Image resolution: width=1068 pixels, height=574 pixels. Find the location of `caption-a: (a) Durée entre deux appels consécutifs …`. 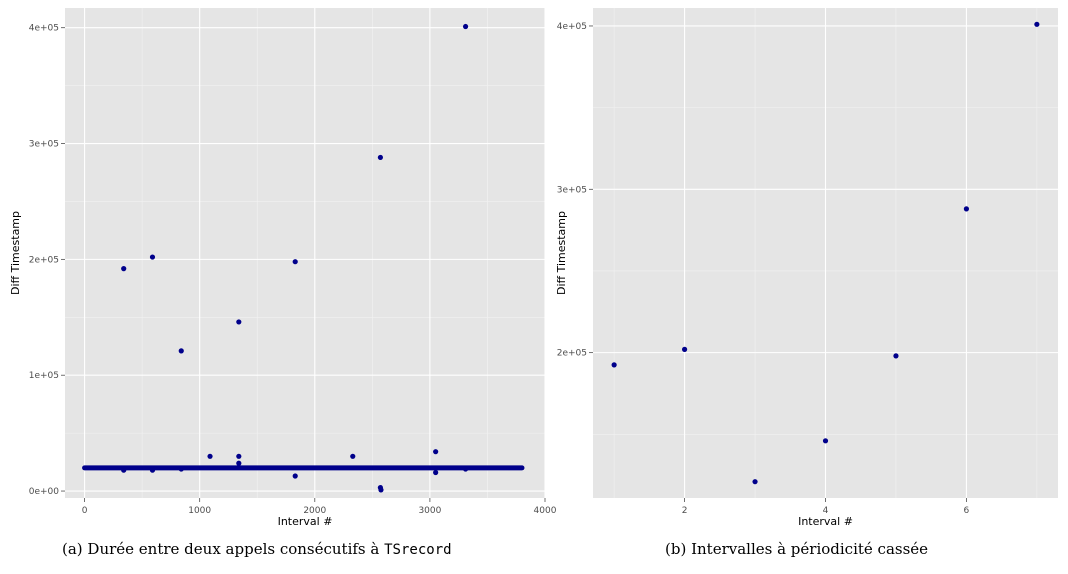

caption-a: (a) Durée entre deux appels consécutifs … is located at coordinates (257, 549).